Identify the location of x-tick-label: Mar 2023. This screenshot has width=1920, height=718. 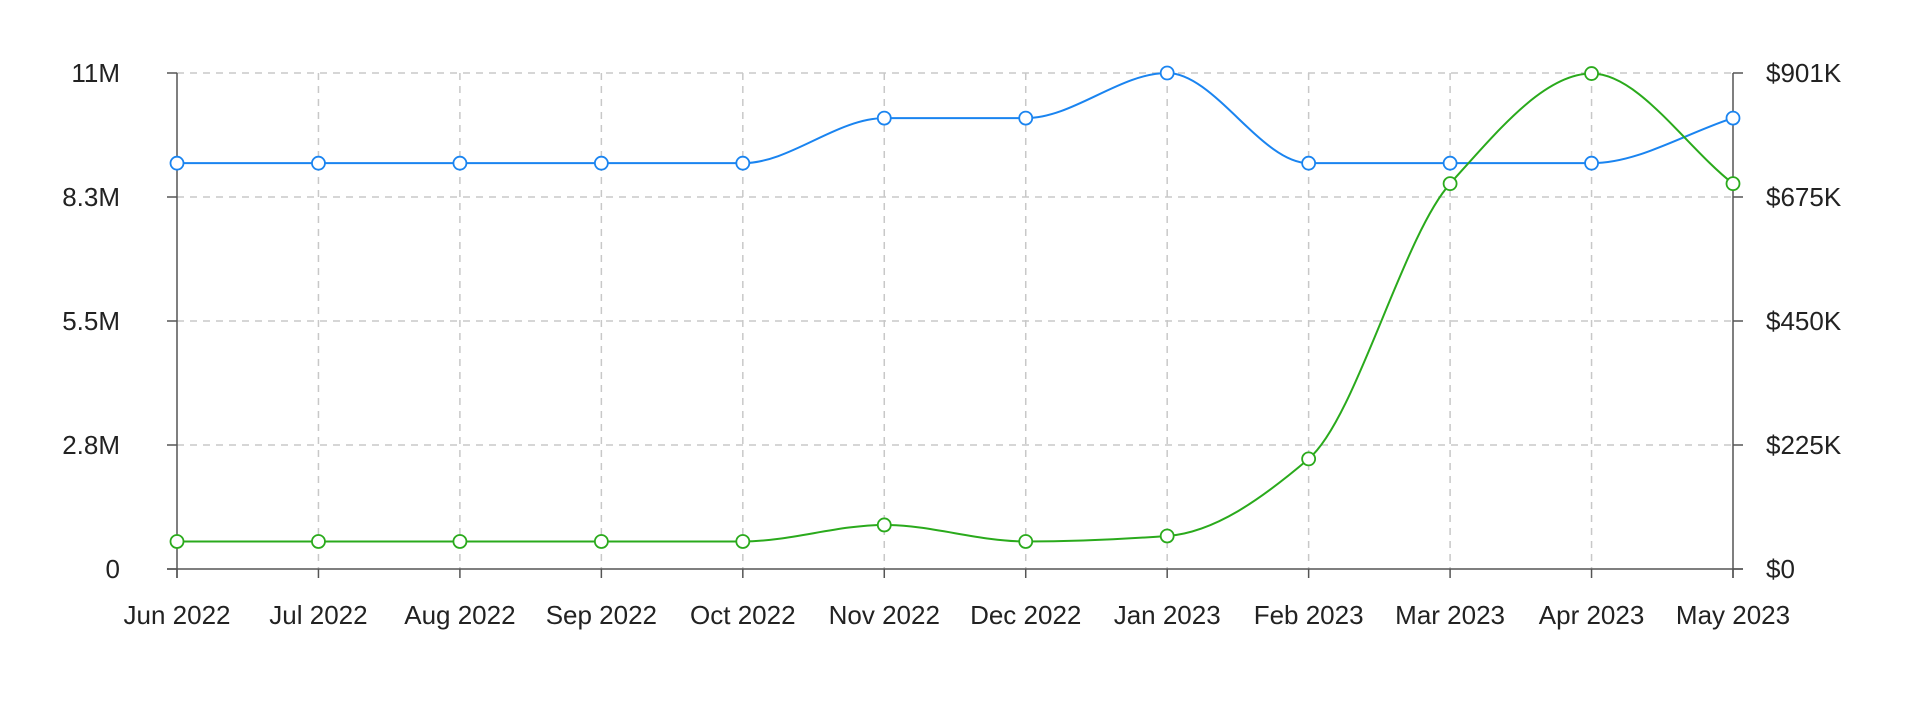
(1450, 615).